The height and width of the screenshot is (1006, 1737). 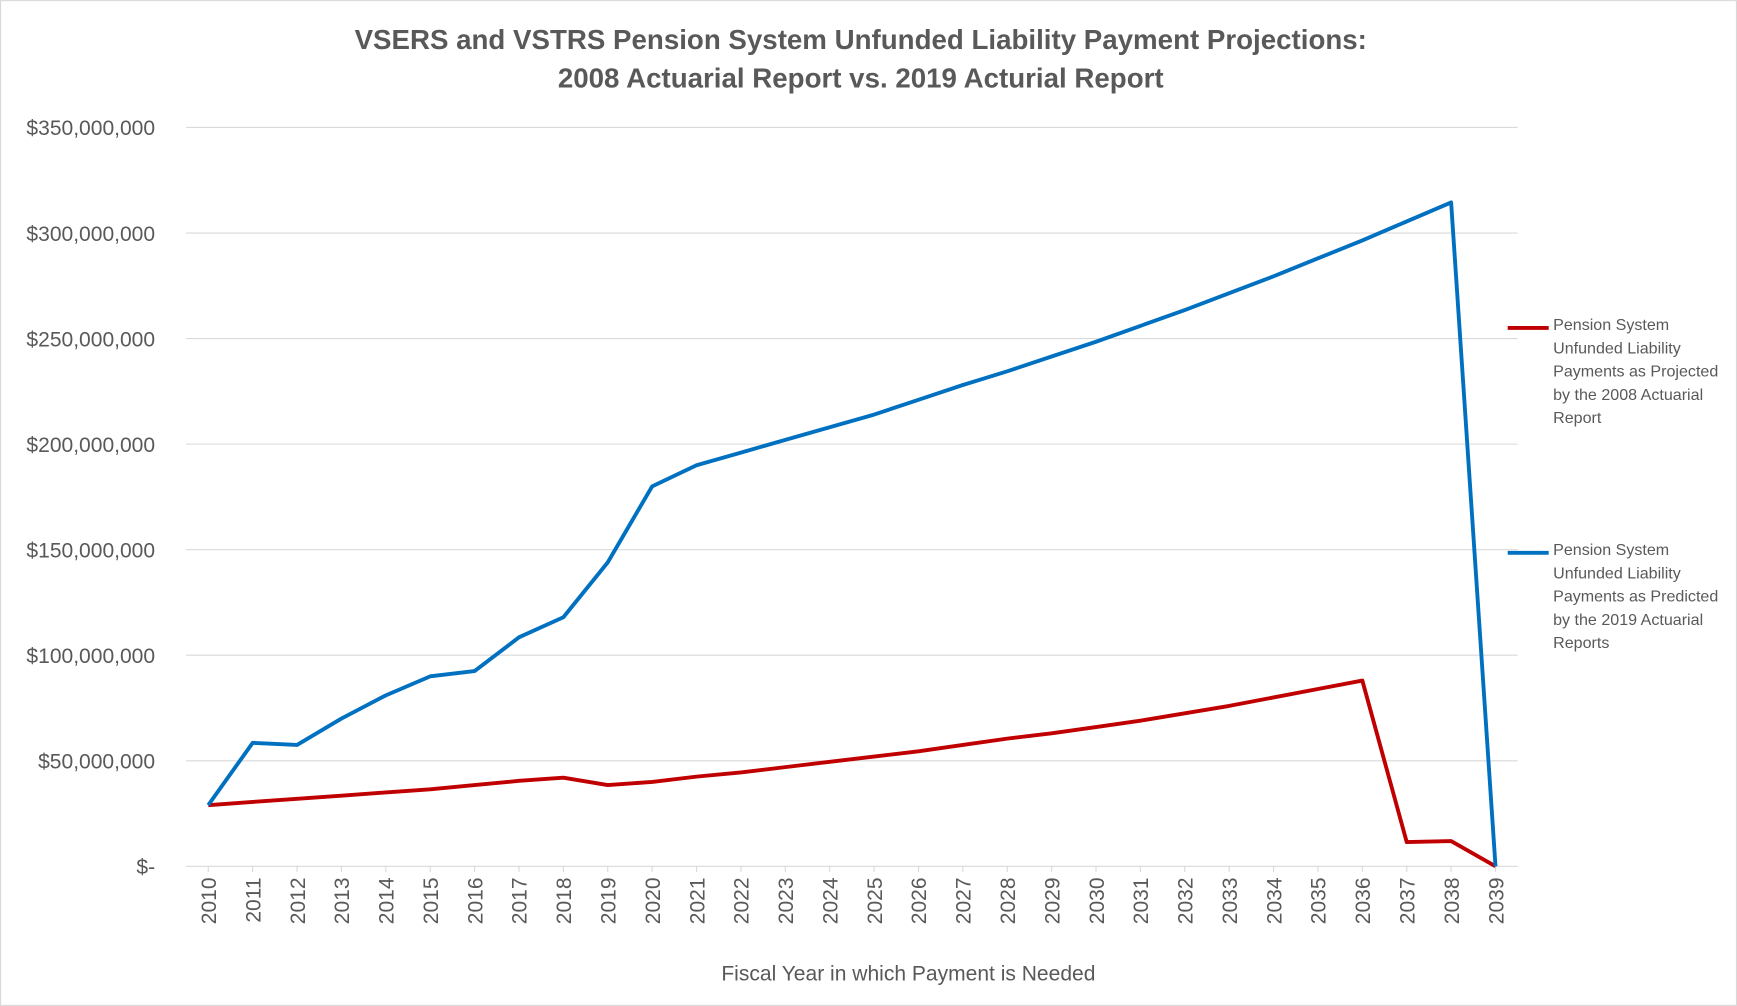 What do you see at coordinates (520, 900) in the screenshot?
I see `x-tick-label: 2017` at bounding box center [520, 900].